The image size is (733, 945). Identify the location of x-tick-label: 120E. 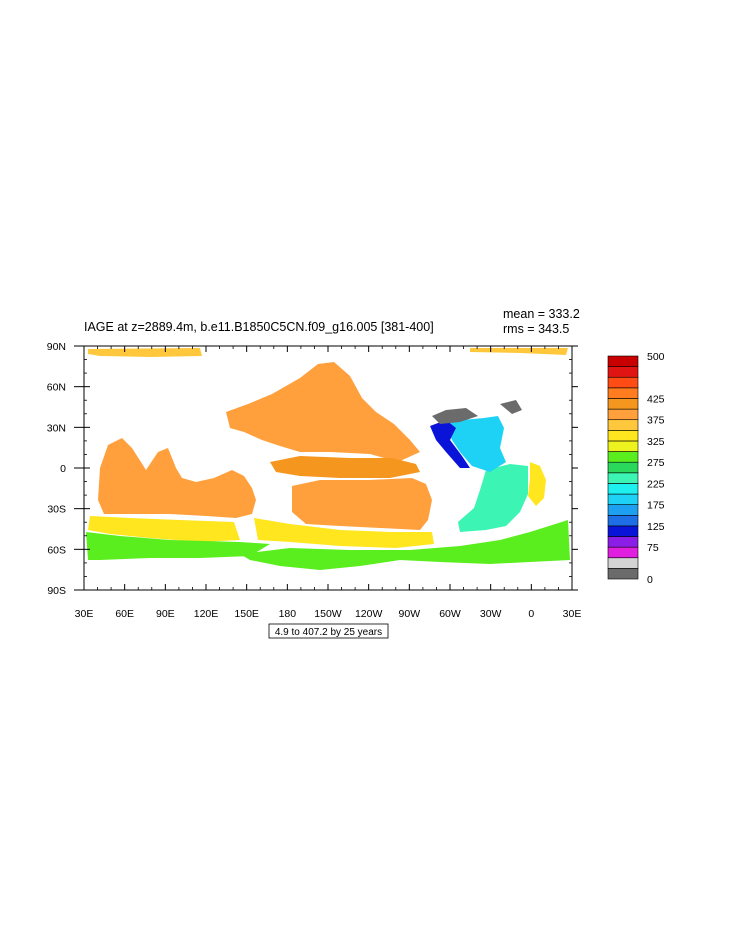
(206, 614).